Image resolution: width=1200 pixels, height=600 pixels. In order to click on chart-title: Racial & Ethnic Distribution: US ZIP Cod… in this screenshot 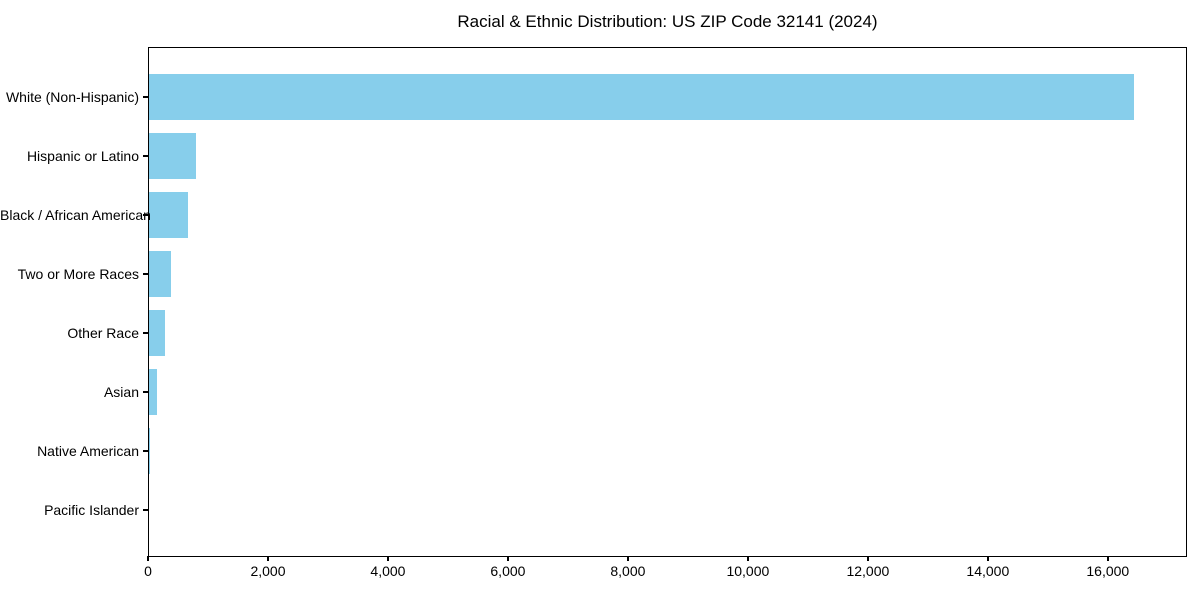, I will do `click(667, 21)`.